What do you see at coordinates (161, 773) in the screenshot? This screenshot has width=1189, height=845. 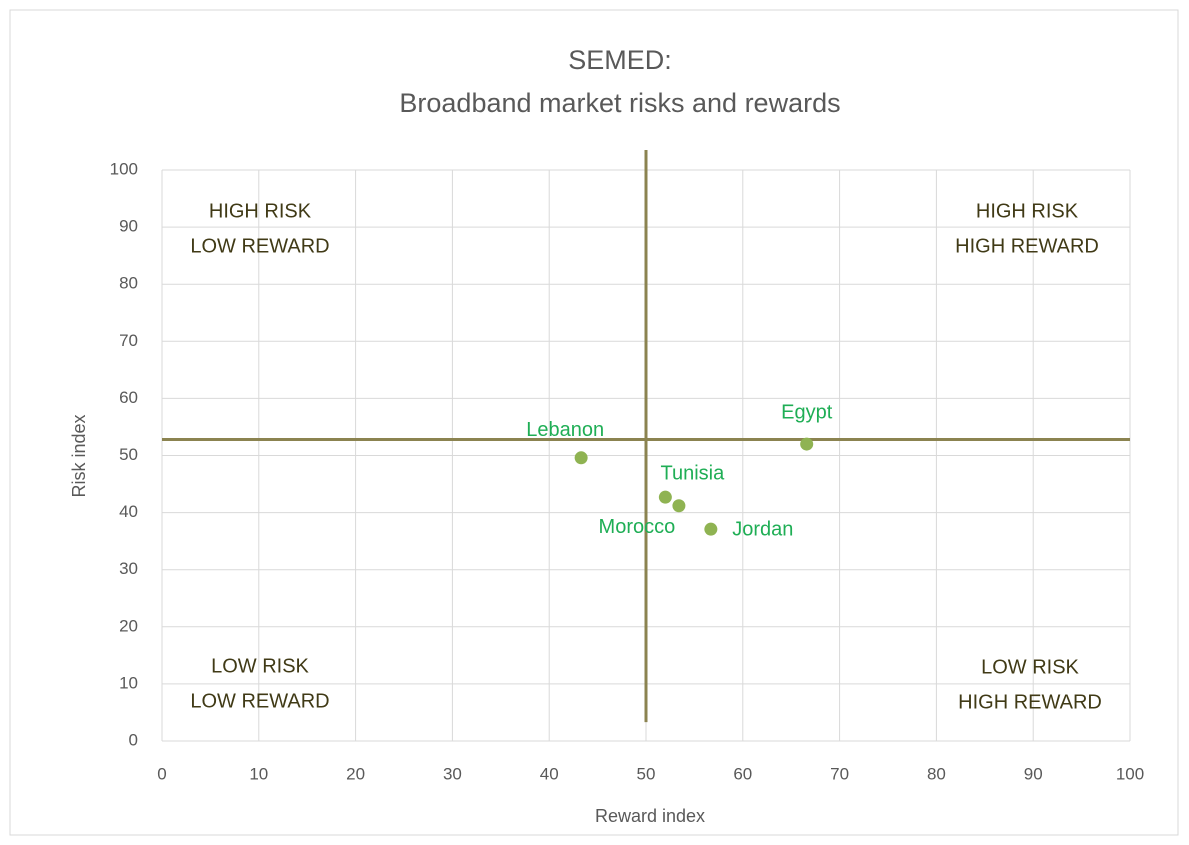 I see `x-tick-label: 0` at bounding box center [161, 773].